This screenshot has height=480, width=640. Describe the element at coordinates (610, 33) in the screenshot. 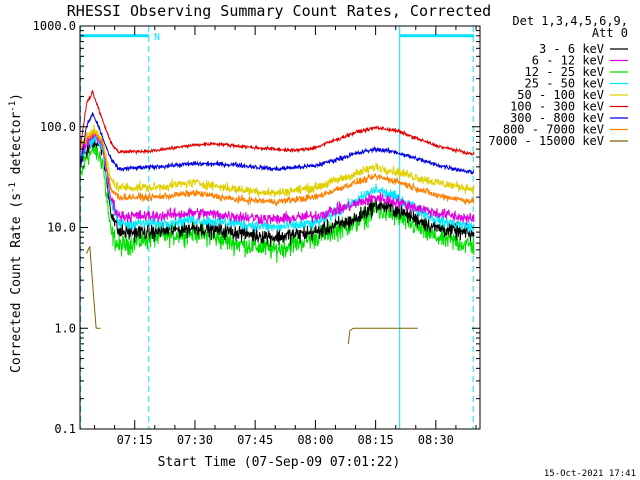

I see `legend-title-line-2: Att 0` at that location.